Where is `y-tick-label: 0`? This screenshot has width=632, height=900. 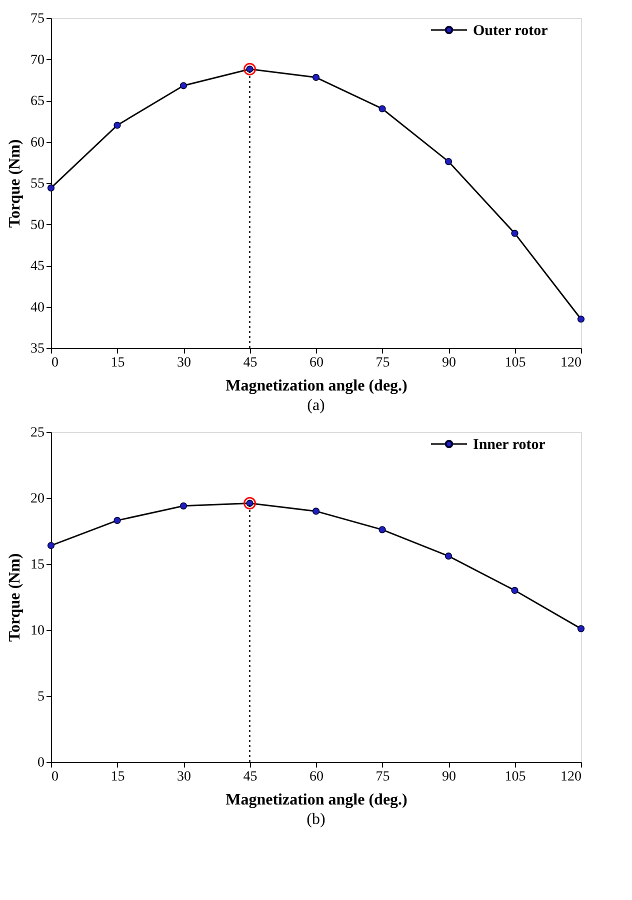 y-tick-label: 0 is located at coordinates (41, 763).